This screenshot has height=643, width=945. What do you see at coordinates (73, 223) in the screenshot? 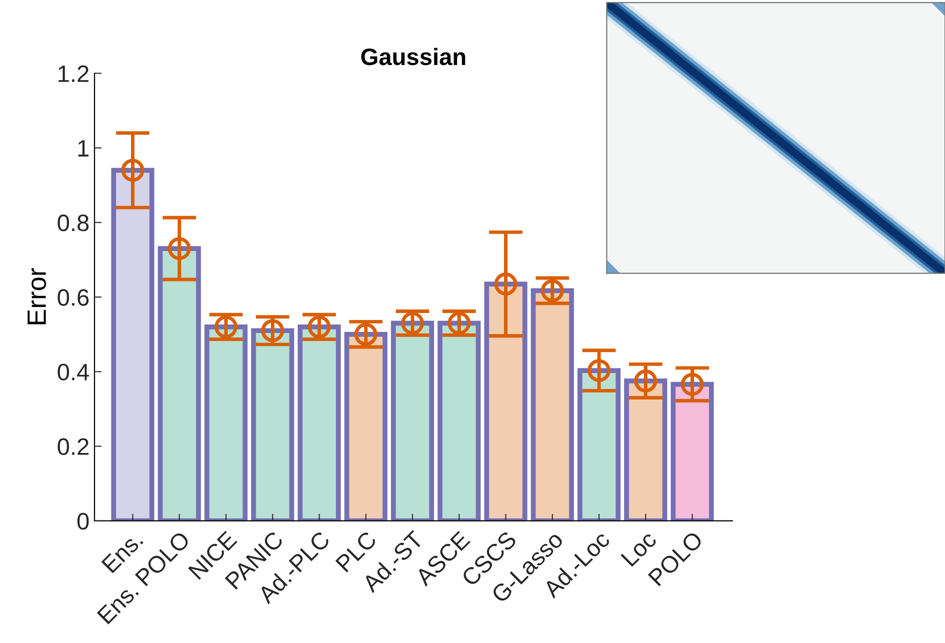
I see `y-tick-label: 0.8` at bounding box center [73, 223].